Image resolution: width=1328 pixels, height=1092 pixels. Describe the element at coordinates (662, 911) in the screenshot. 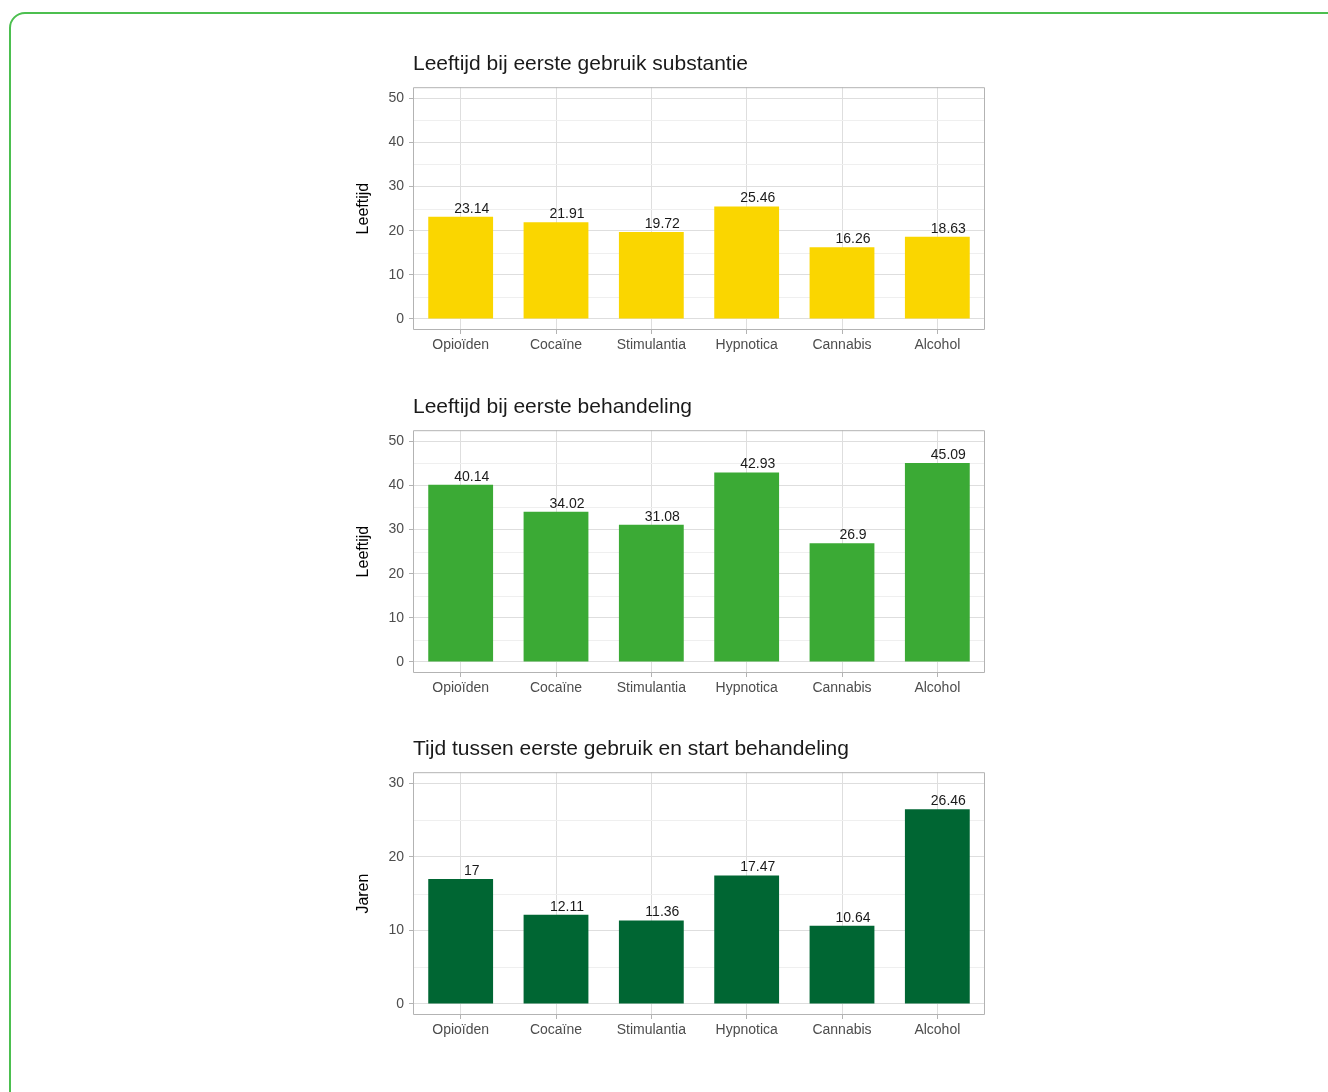

I see `data-label: 11.36` at that location.